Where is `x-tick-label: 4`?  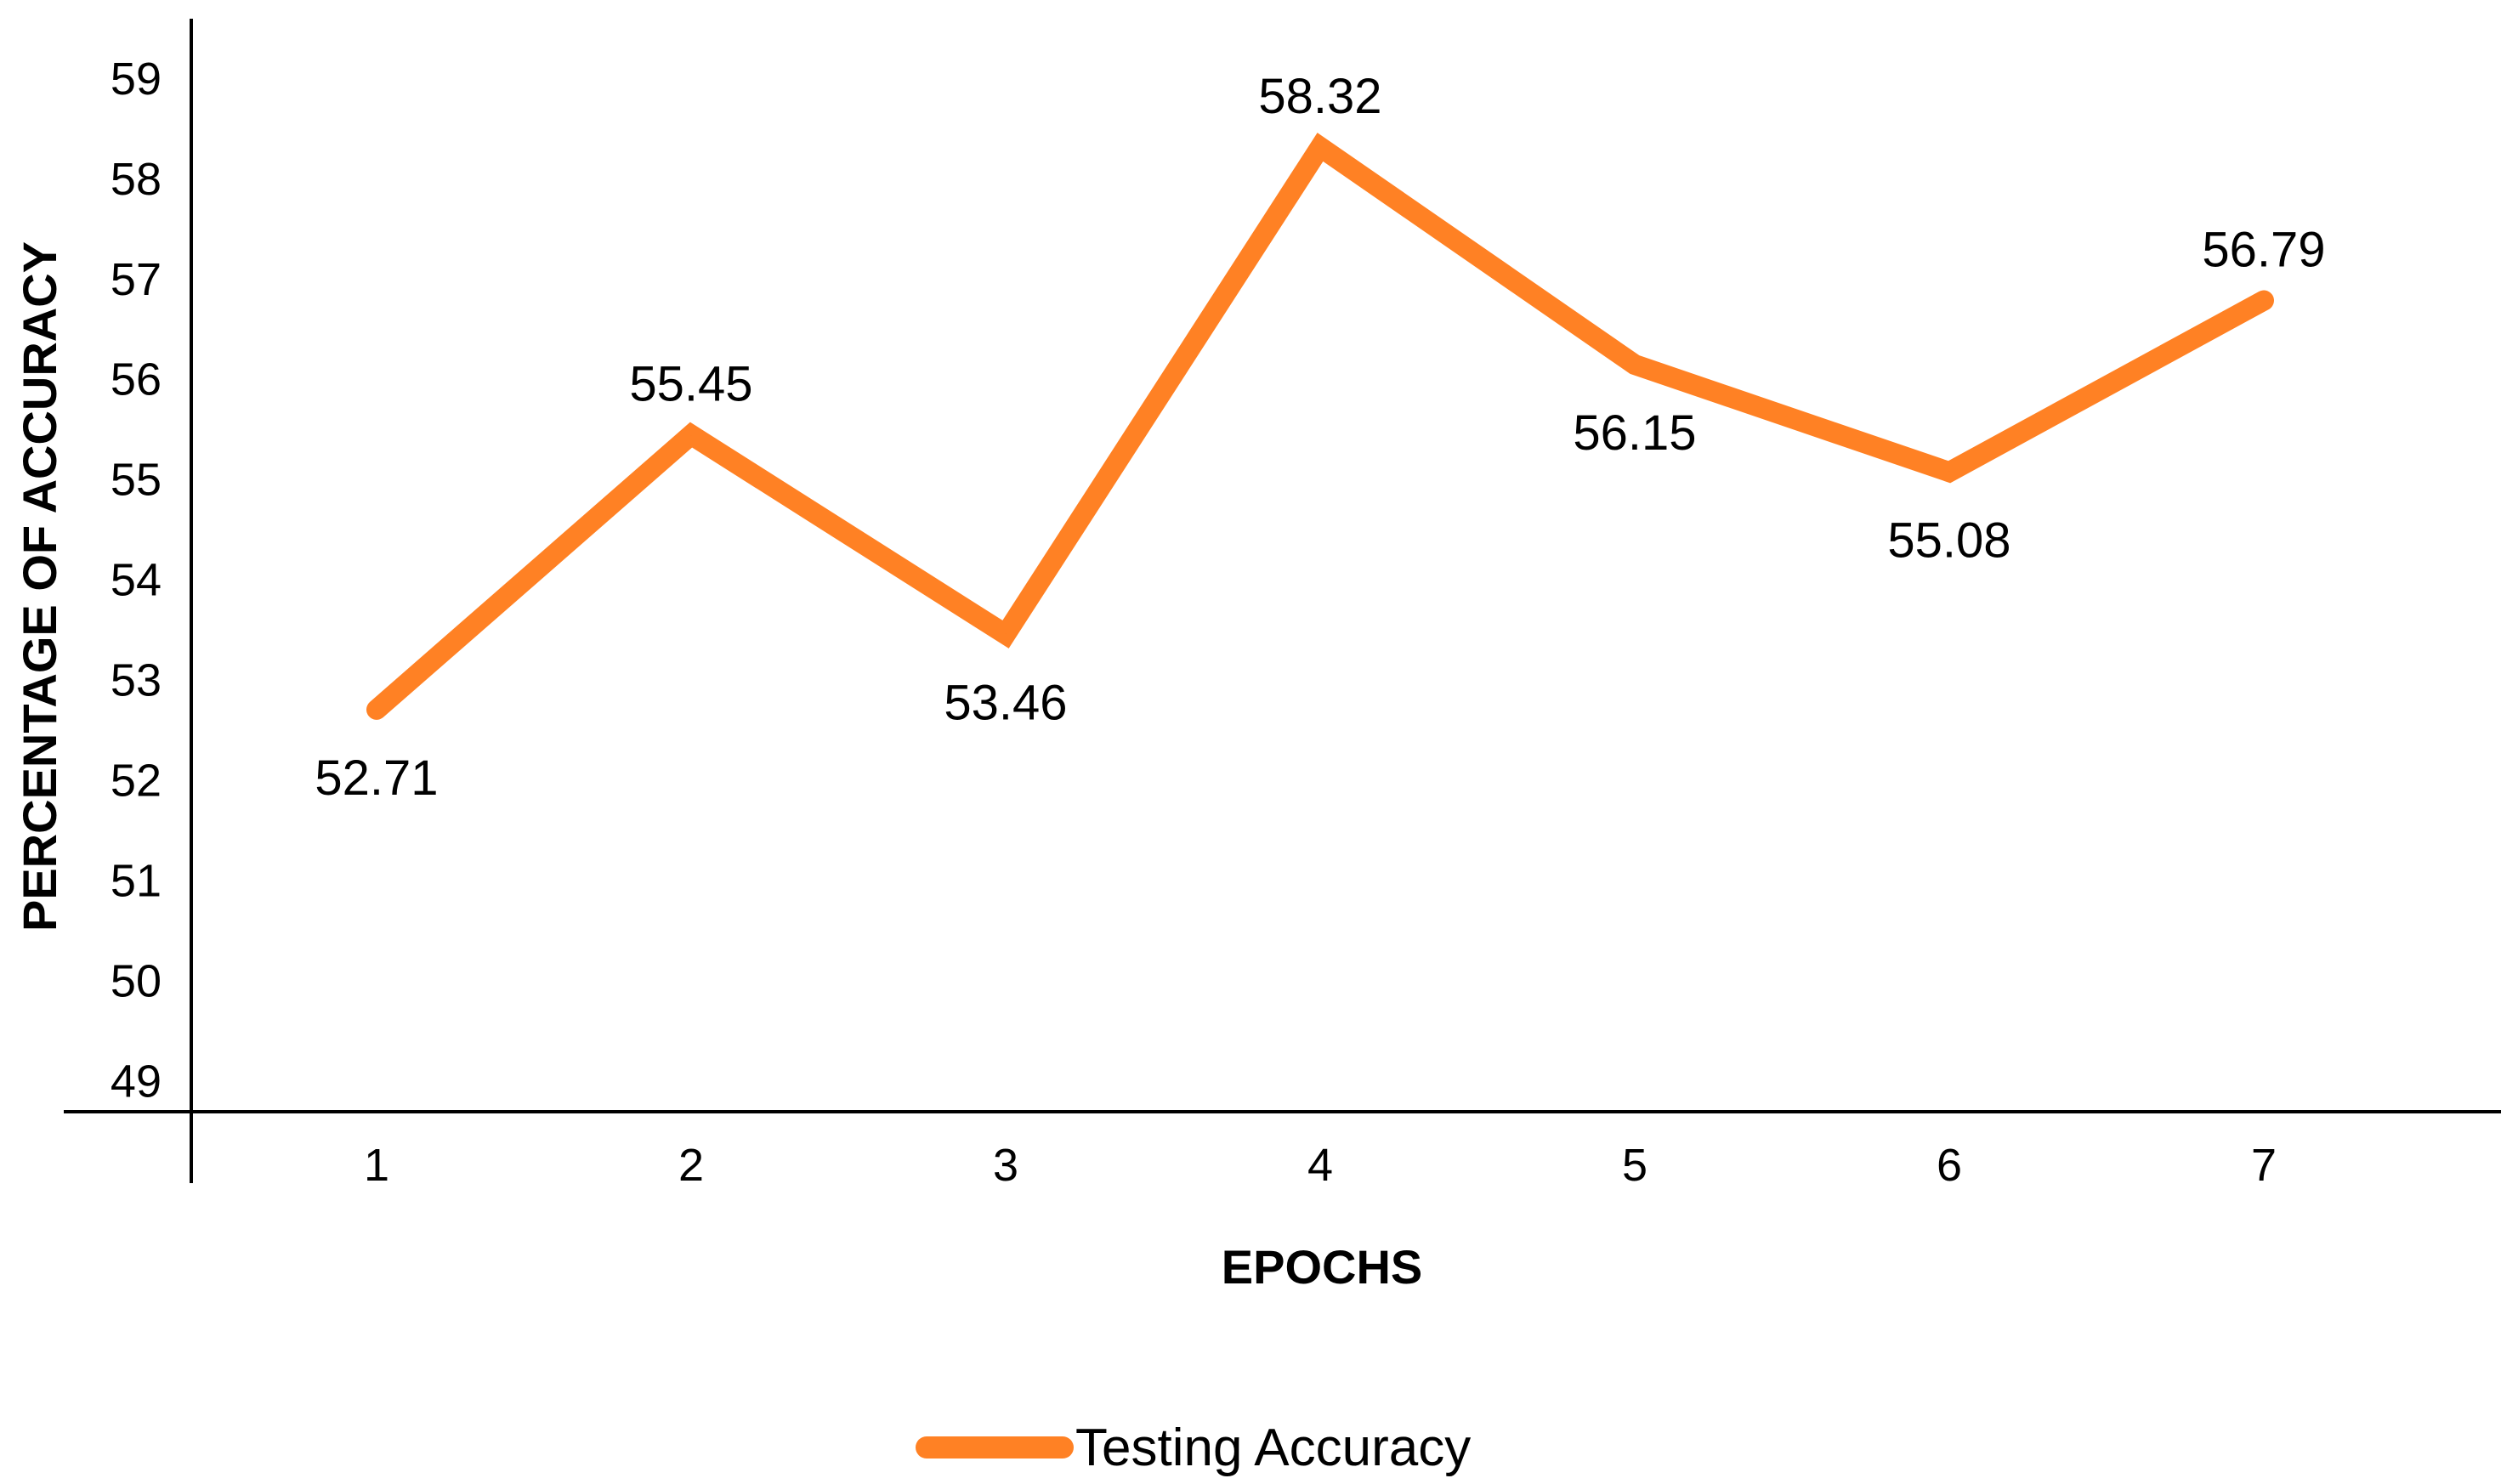
x-tick-label: 4 is located at coordinates (1320, 1165).